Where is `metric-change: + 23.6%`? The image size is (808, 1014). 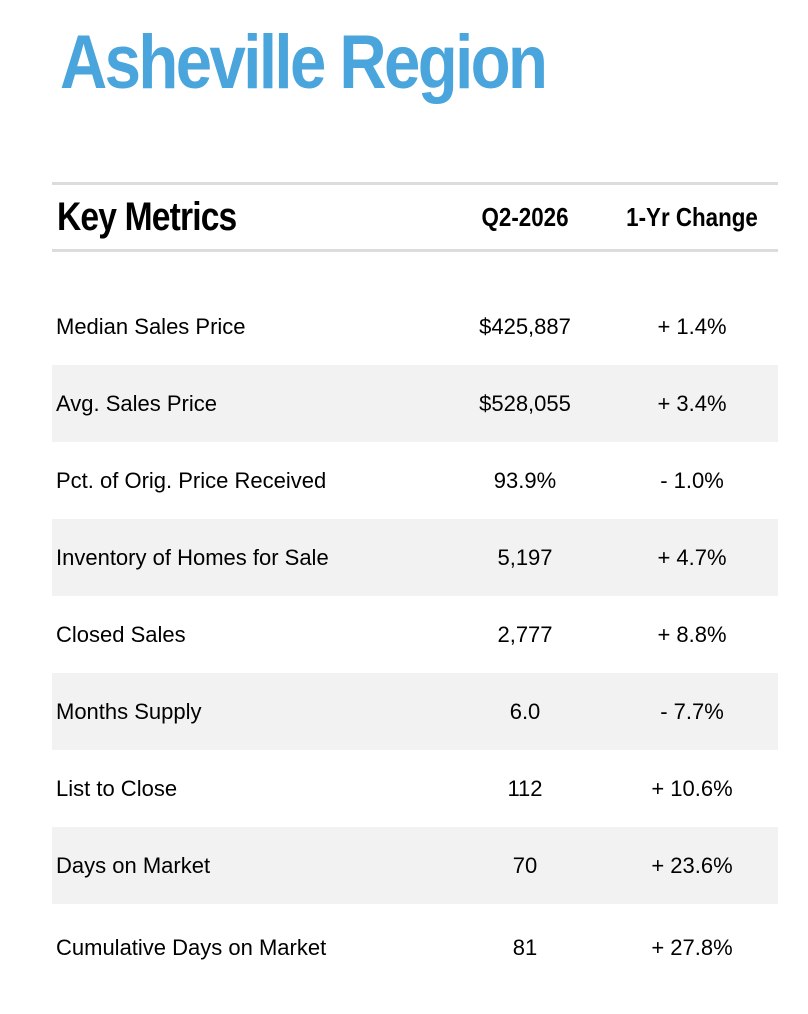
metric-change: + 23.6% is located at coordinates (692, 865).